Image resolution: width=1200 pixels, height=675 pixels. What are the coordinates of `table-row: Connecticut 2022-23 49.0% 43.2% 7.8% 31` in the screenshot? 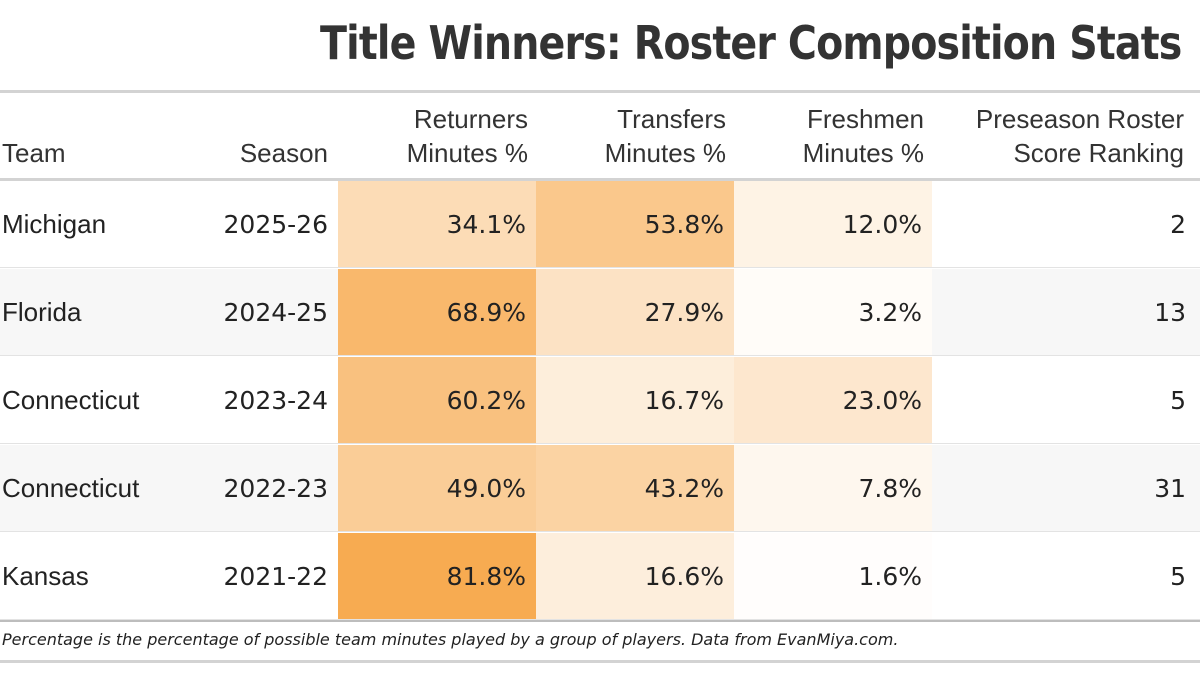 It's located at (600, 488).